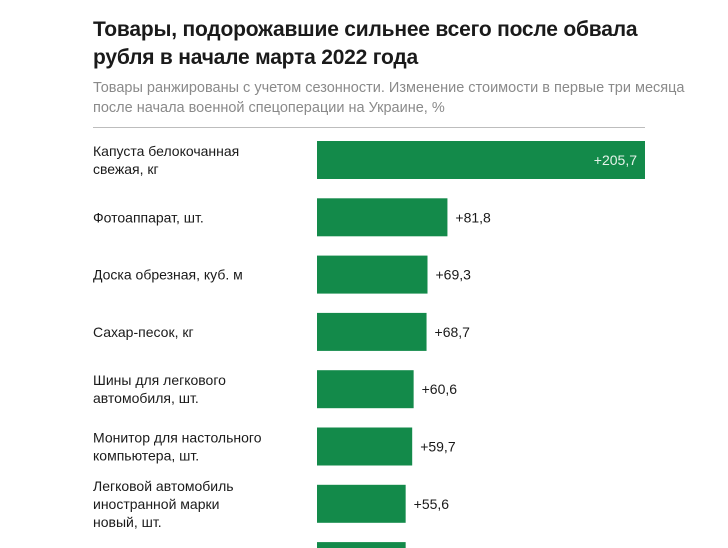 The width and height of the screenshot is (728, 548). Describe the element at coordinates (615, 160) in the screenshot. I see `value-label-0: +205,7` at that location.